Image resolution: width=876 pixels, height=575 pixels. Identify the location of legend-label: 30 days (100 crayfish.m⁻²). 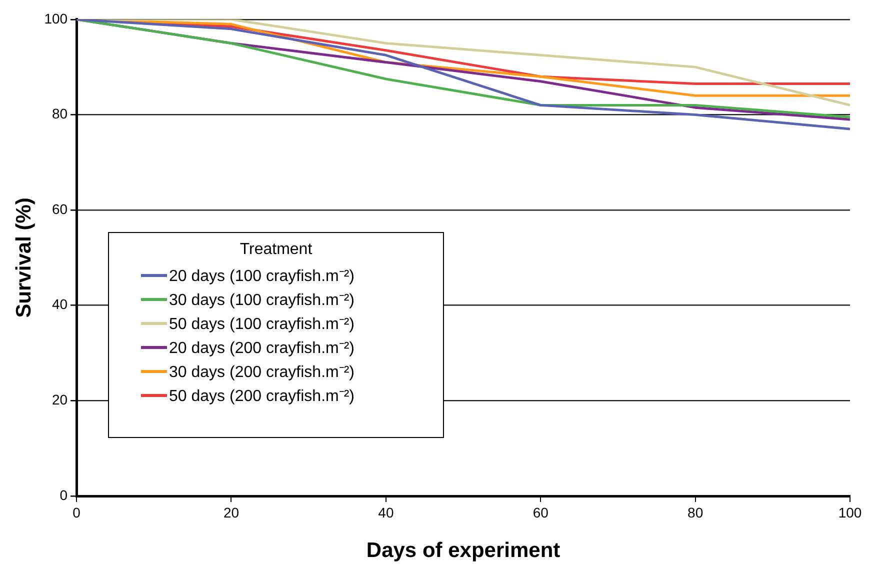
(262, 300).